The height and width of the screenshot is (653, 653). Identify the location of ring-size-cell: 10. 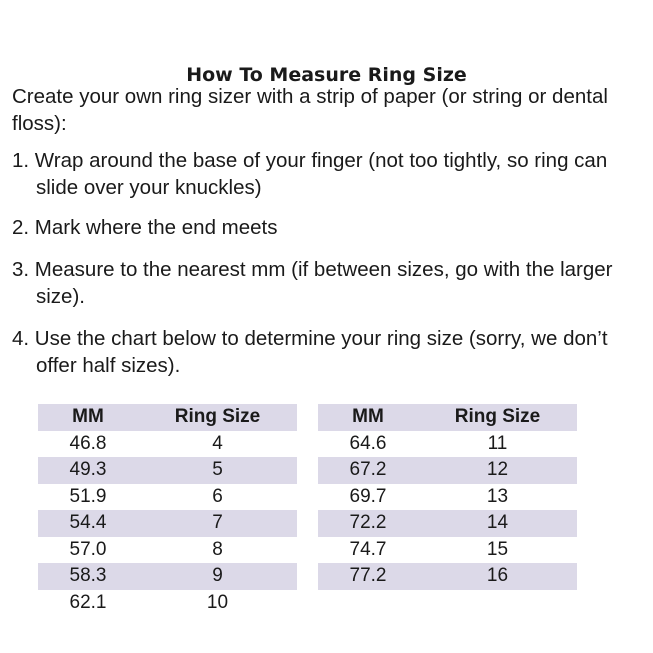
(217, 602).